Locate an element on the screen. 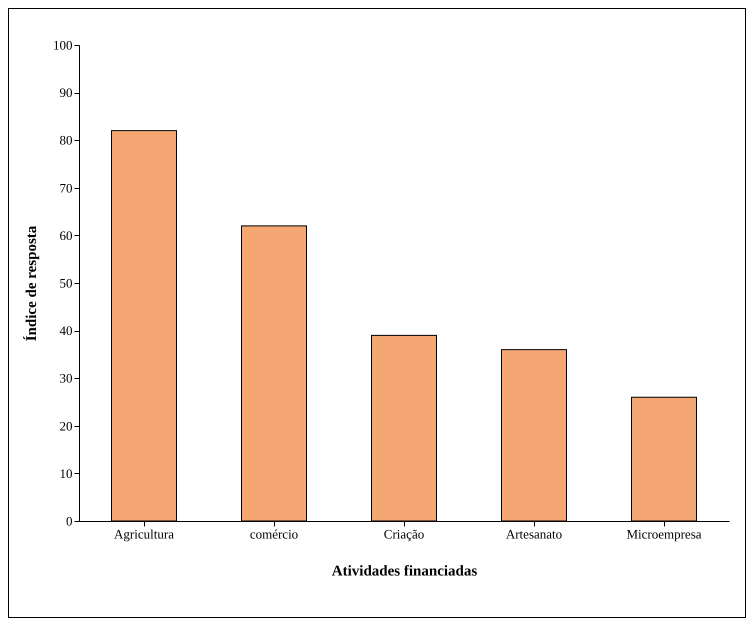 The width and height of the screenshot is (756, 628). x-tick-label: Microempresa is located at coordinates (664, 534).